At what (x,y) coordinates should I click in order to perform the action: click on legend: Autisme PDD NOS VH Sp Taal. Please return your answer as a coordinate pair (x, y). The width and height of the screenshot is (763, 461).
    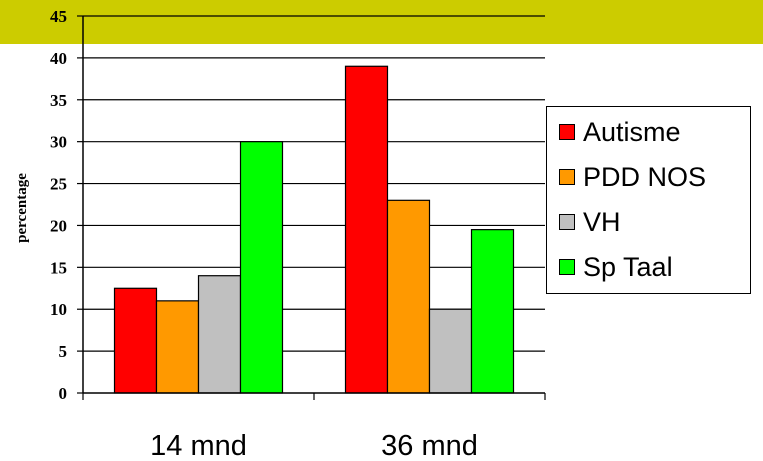
    Looking at the image, I should click on (648, 200).